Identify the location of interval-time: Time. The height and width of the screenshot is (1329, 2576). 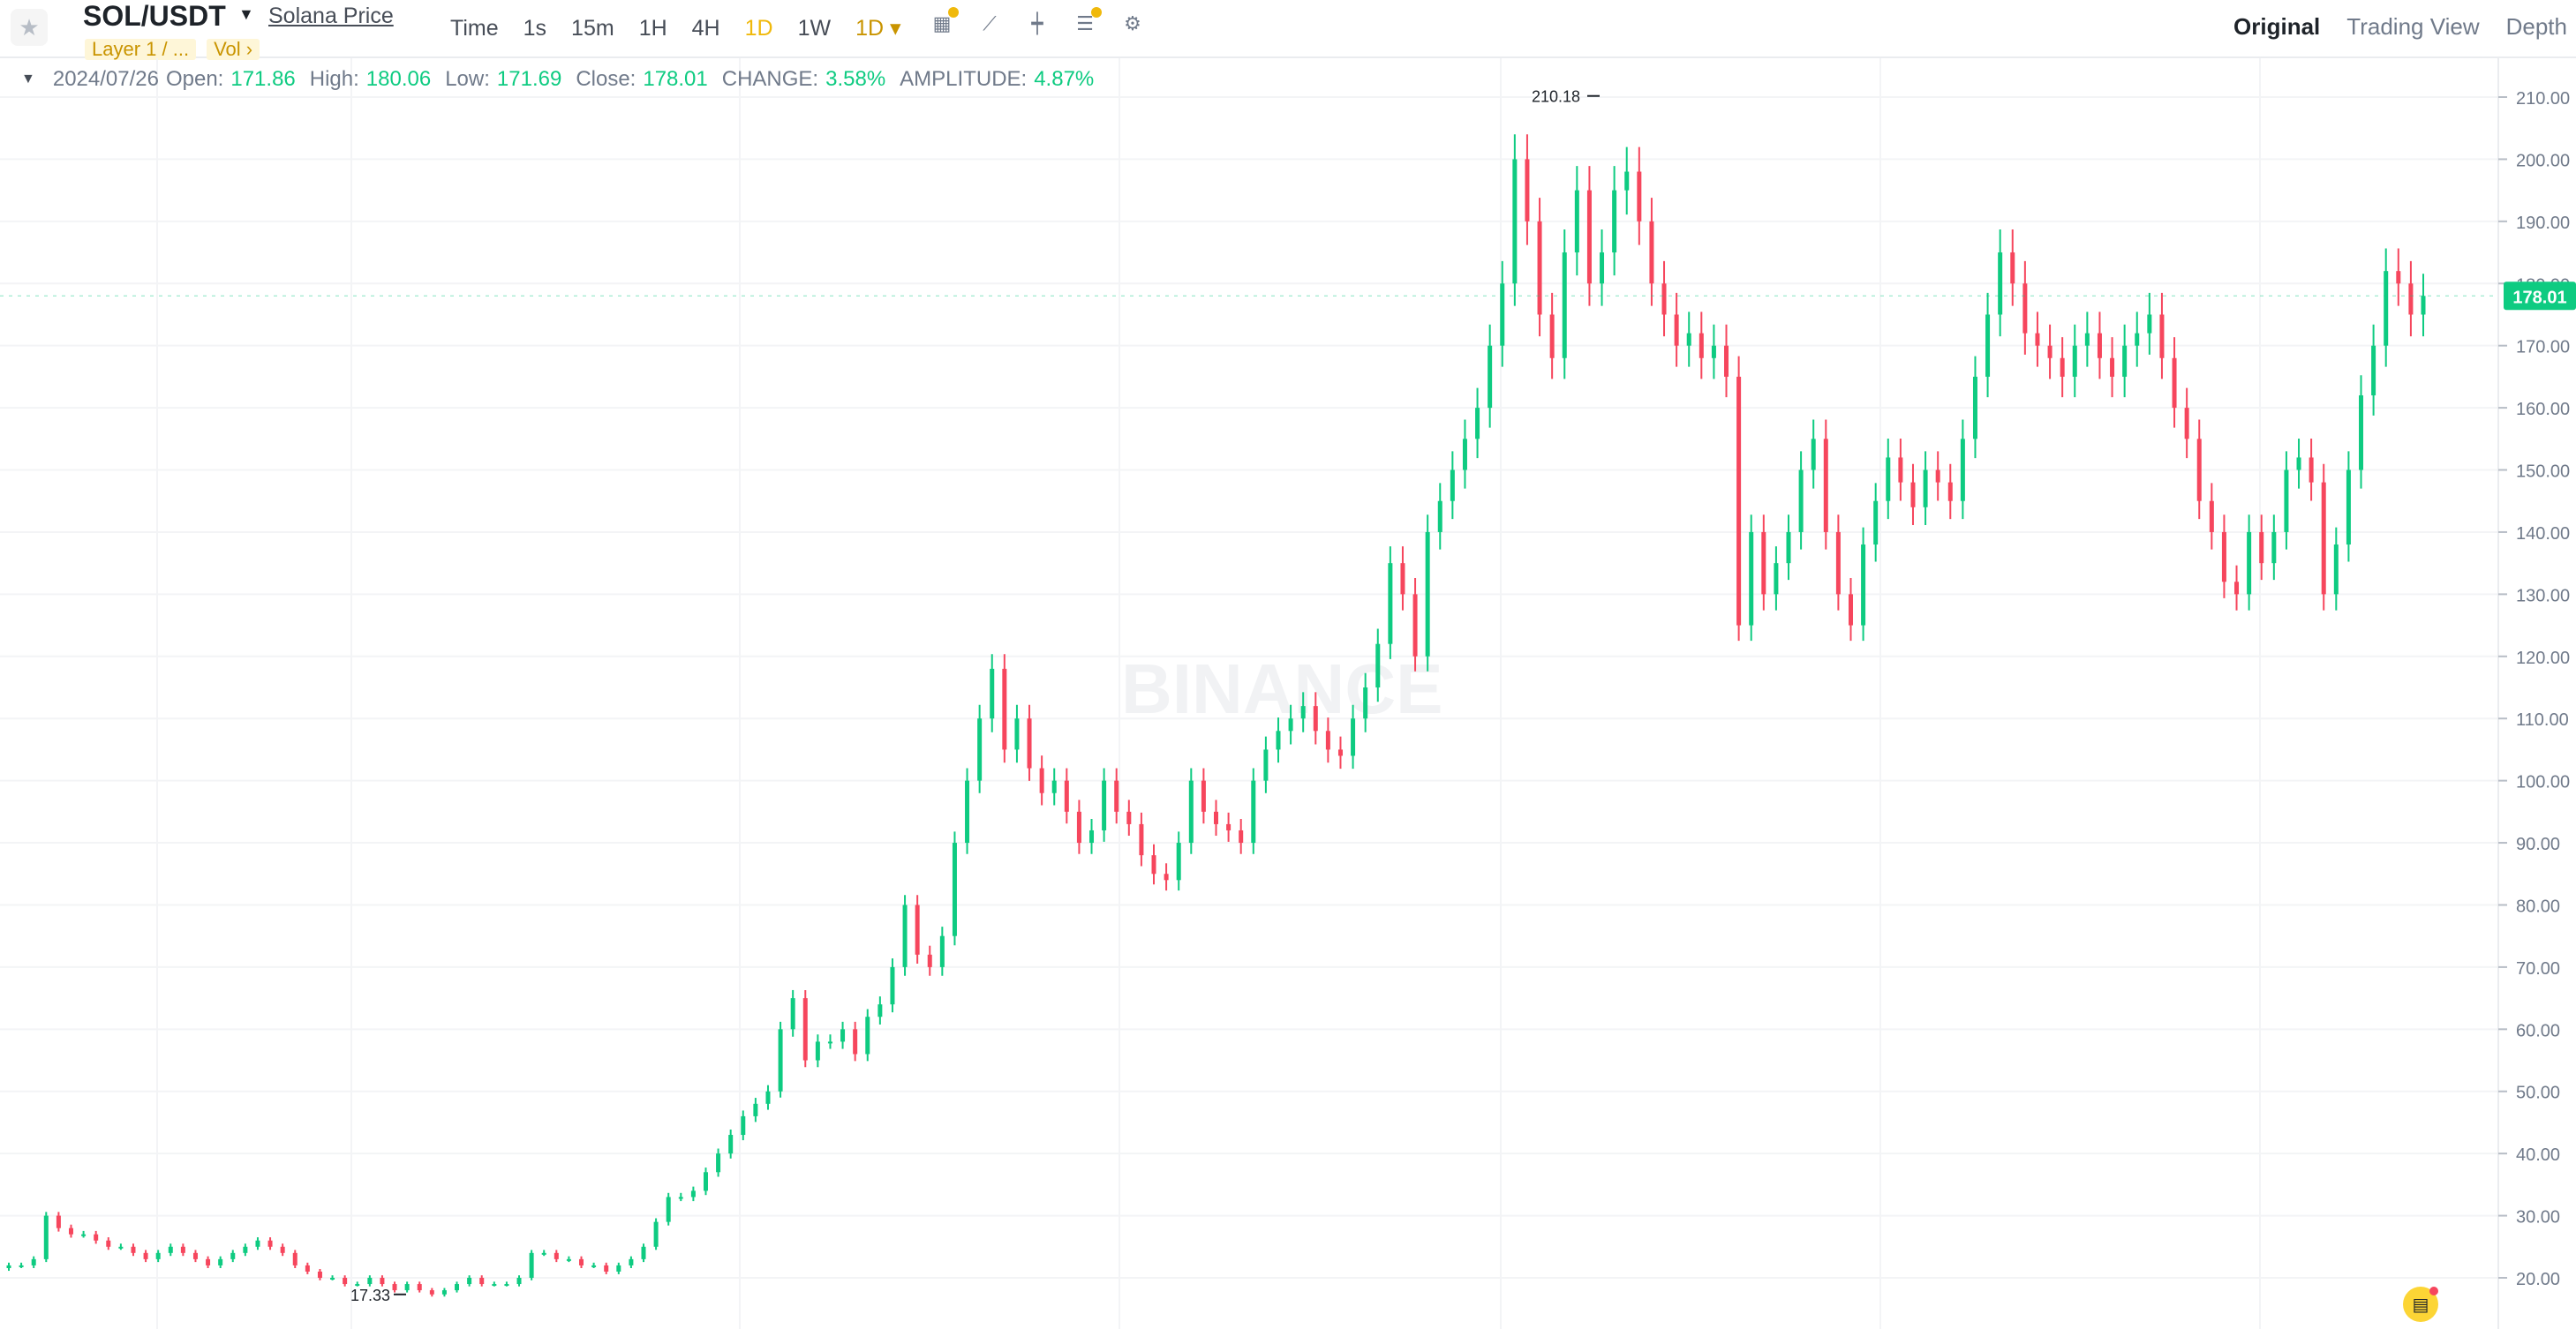
(475, 28).